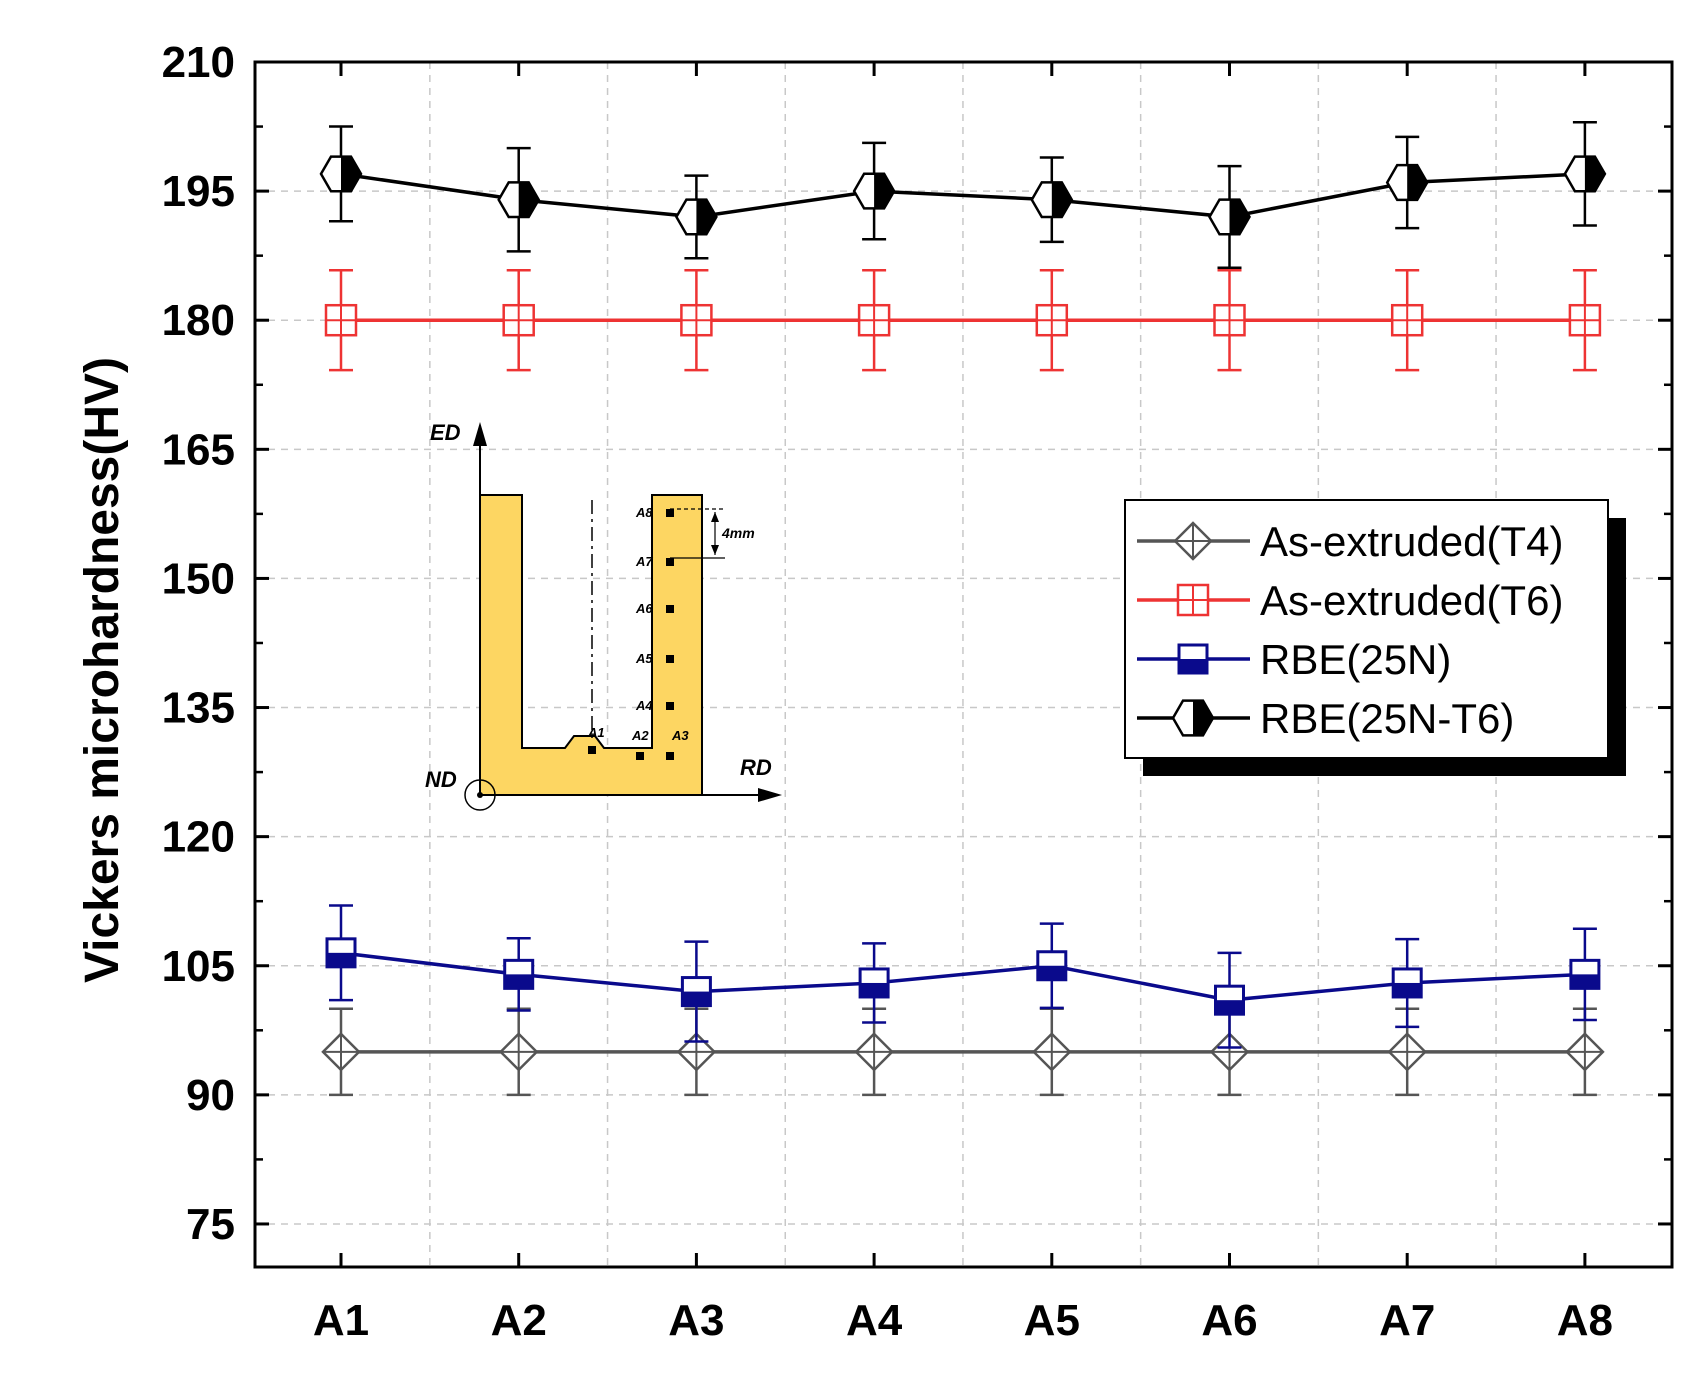  Describe the element at coordinates (963, 320) in the screenshot. I see `series-As-extruded(T6)` at that location.